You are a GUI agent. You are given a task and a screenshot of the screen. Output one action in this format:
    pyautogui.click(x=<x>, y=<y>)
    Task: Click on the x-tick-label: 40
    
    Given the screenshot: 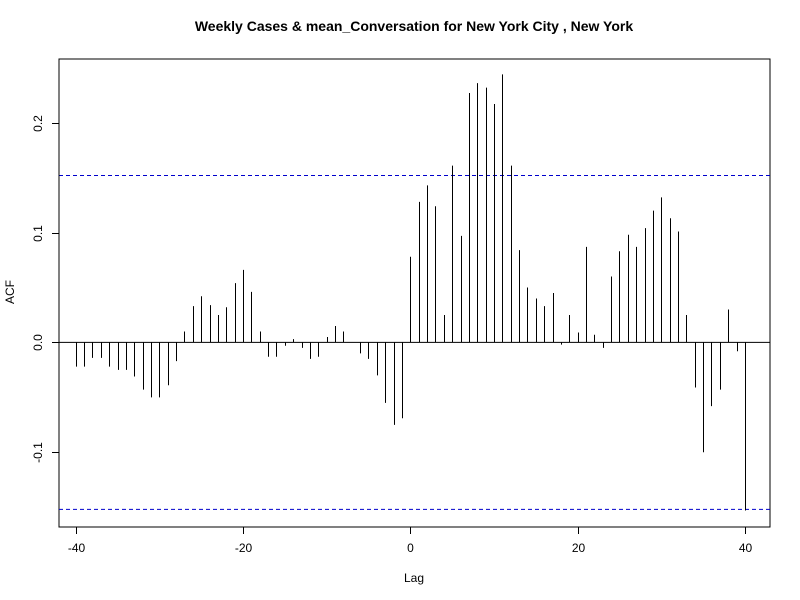 What is the action you would take?
    pyautogui.click(x=746, y=548)
    